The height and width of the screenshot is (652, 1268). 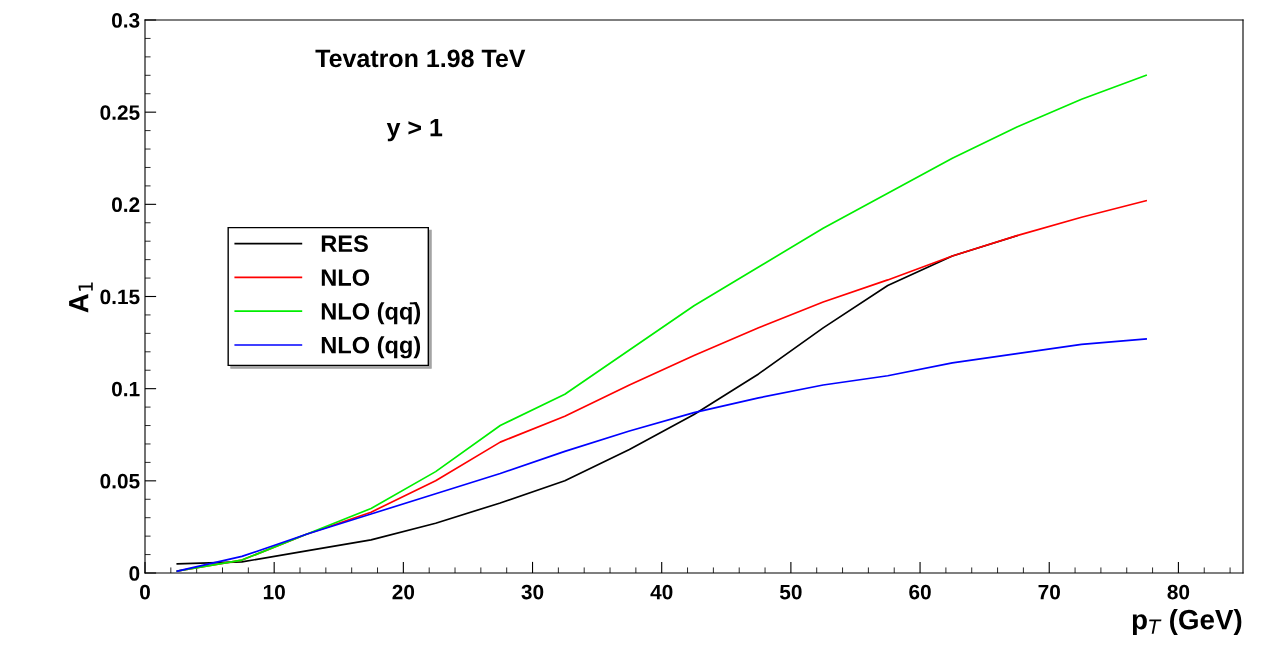 I want to click on y-tick-label: 0.25, so click(x=120, y=112).